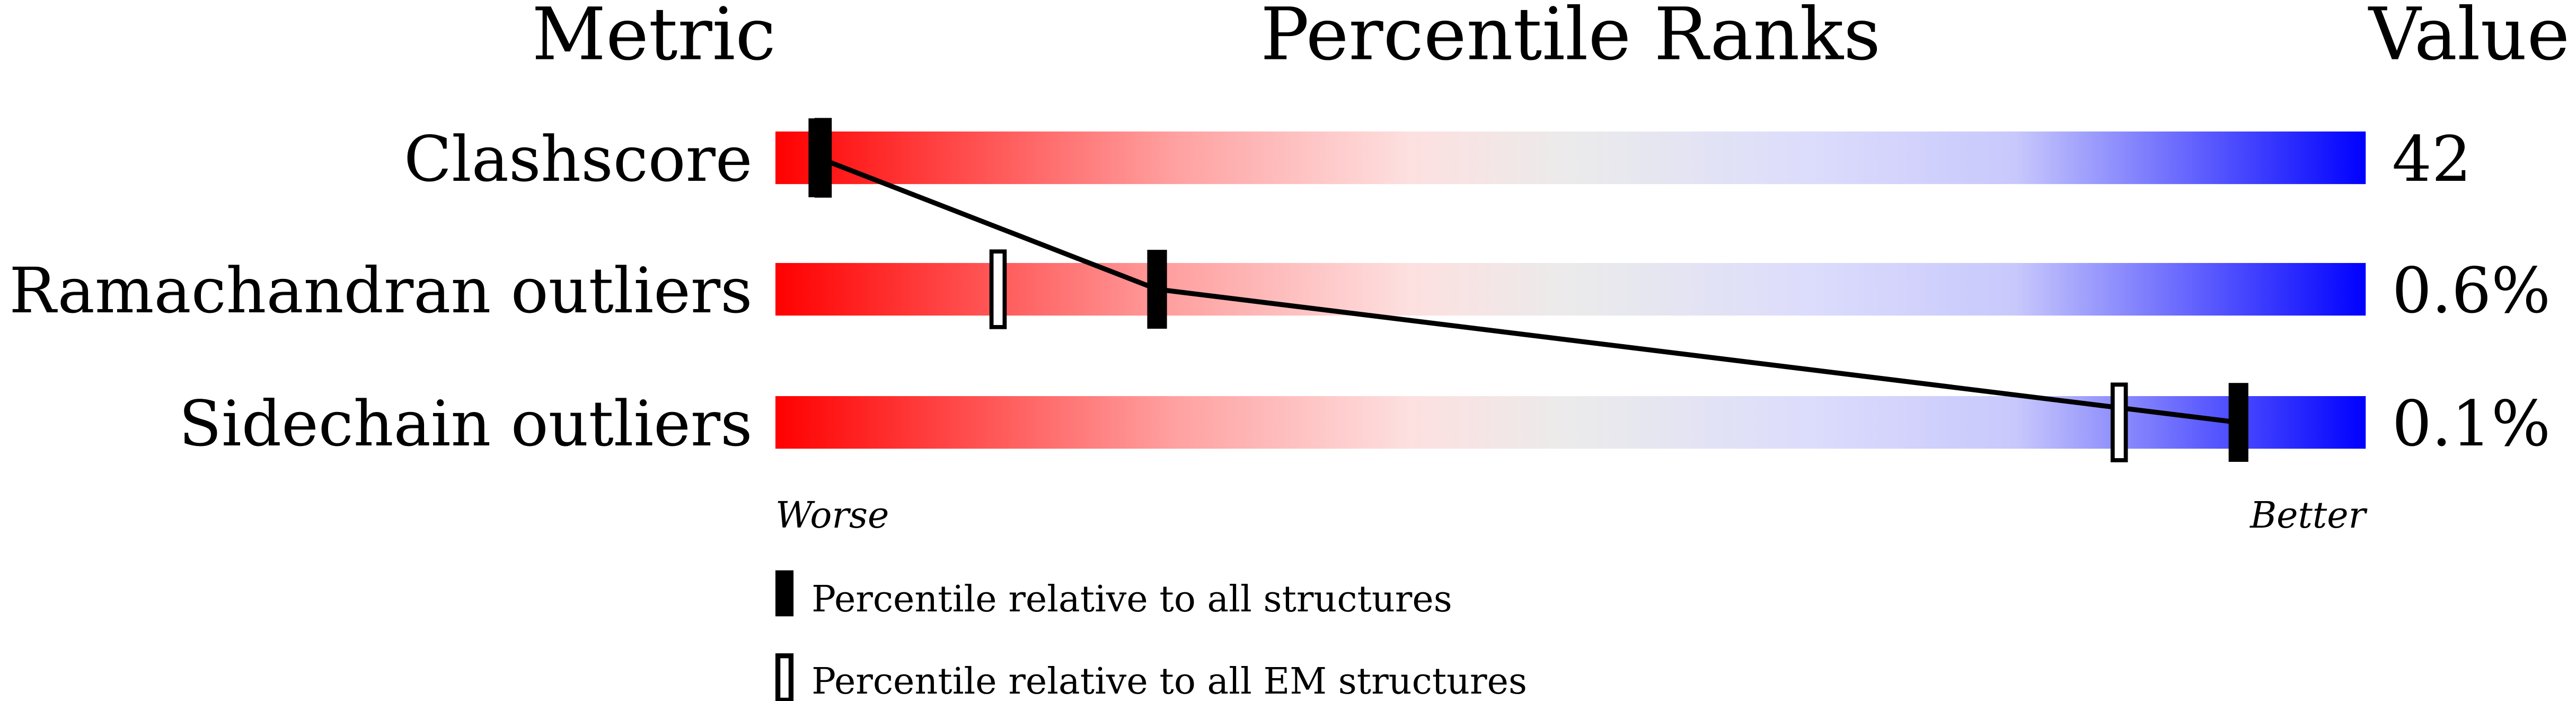  I want to click on legend-all-marker, so click(784, 593).